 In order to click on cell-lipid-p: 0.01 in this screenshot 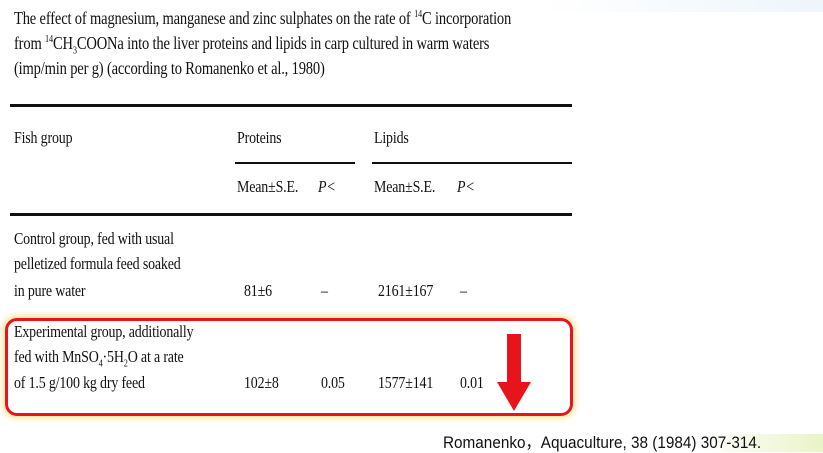, I will do `click(472, 382)`.